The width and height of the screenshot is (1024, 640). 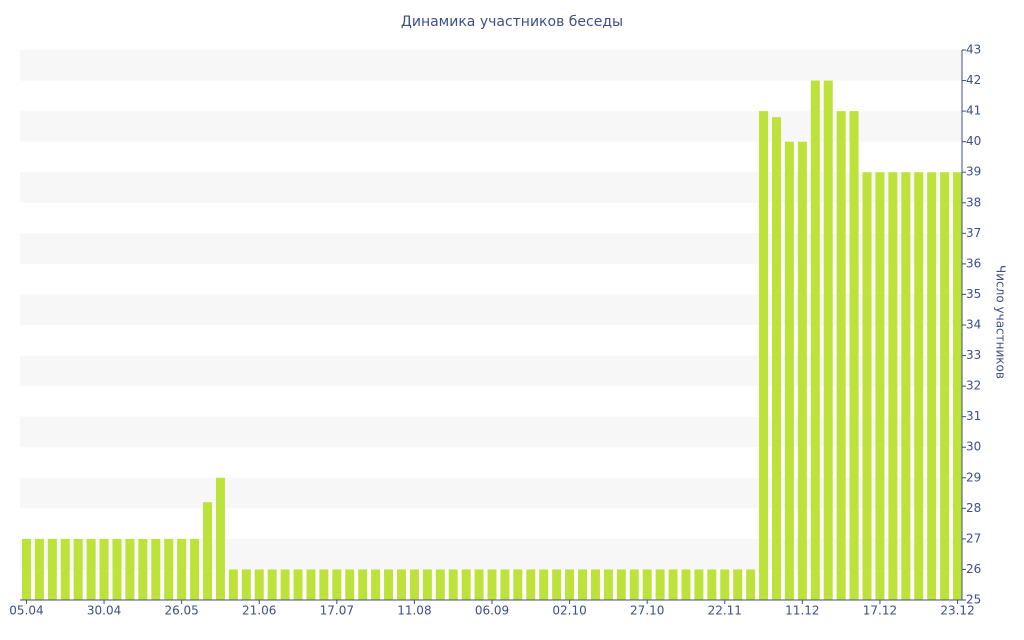 I want to click on y-tick-label: 34, so click(x=973, y=325).